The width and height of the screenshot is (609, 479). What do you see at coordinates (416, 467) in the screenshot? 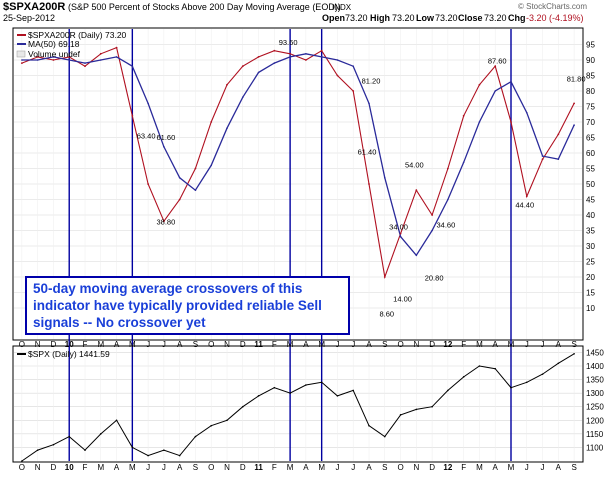
I see `lower-x-tick-label: N` at bounding box center [416, 467].